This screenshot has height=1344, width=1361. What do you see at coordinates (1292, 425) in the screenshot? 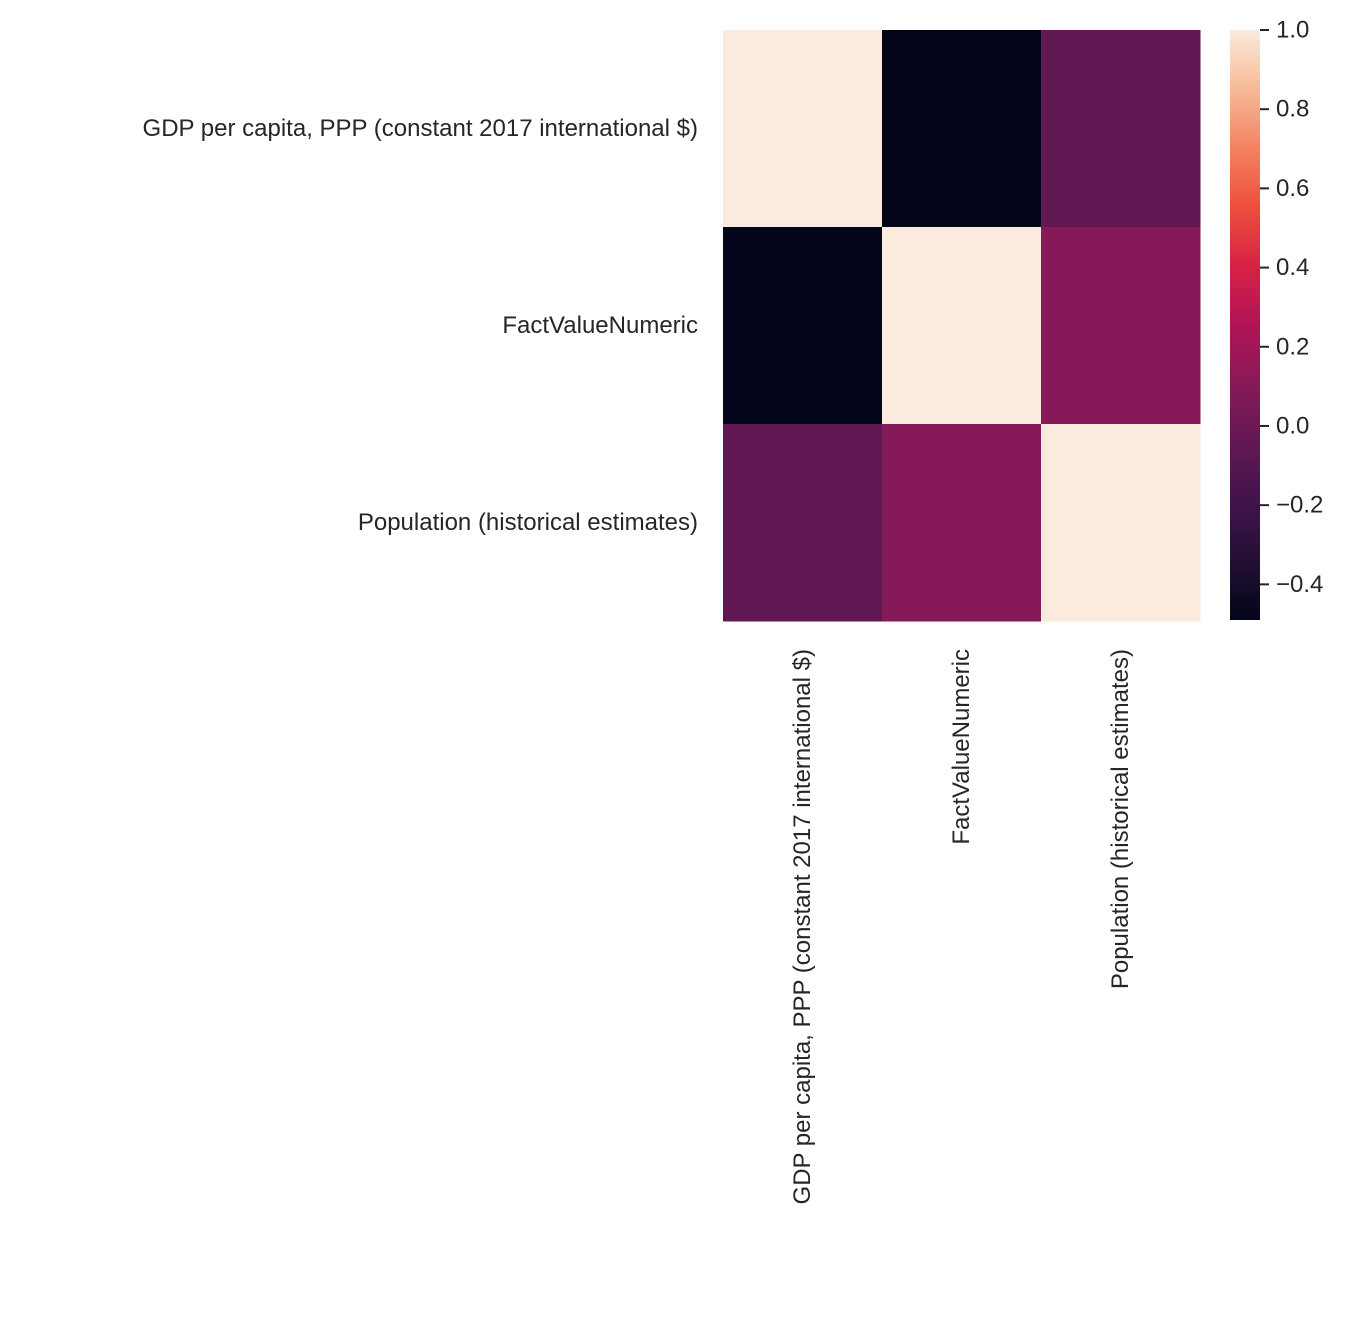
I see `colorbar-tick-label: 0.0` at bounding box center [1292, 425].